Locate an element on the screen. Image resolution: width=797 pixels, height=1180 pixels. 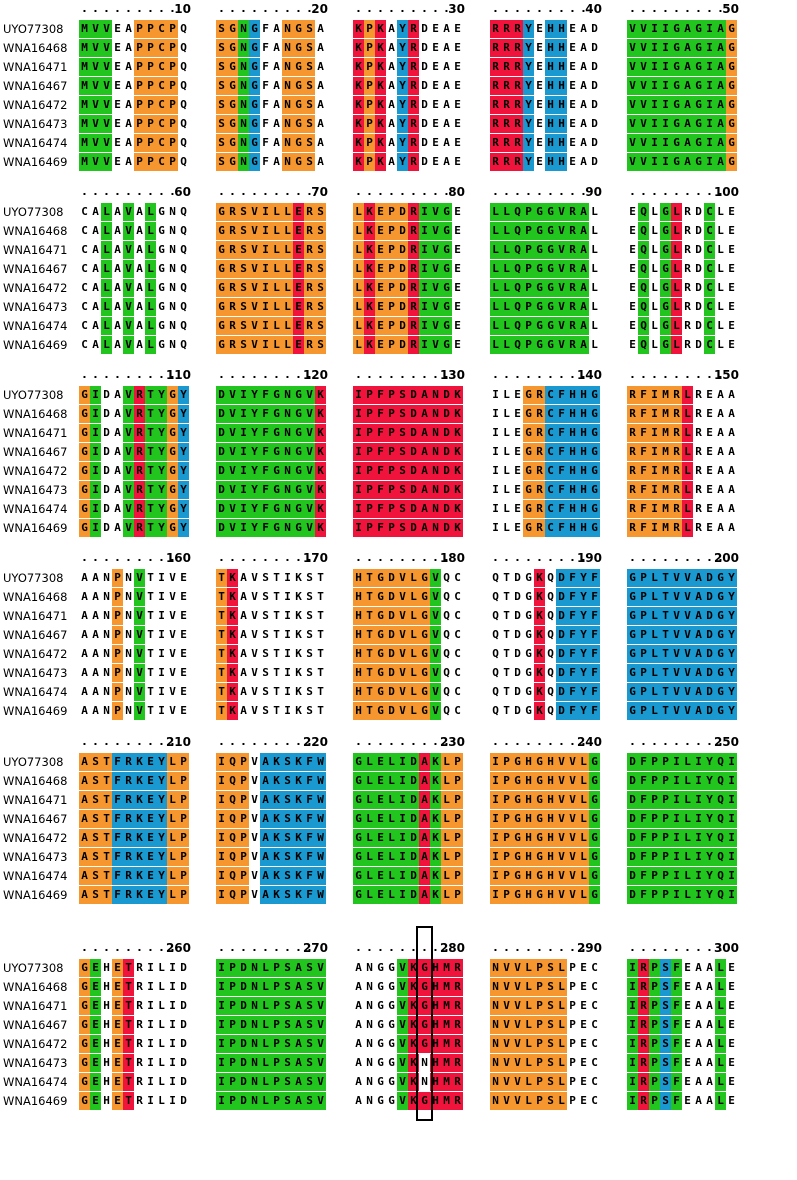
sequence-name: WNA16474 is located at coordinates (35, 876).